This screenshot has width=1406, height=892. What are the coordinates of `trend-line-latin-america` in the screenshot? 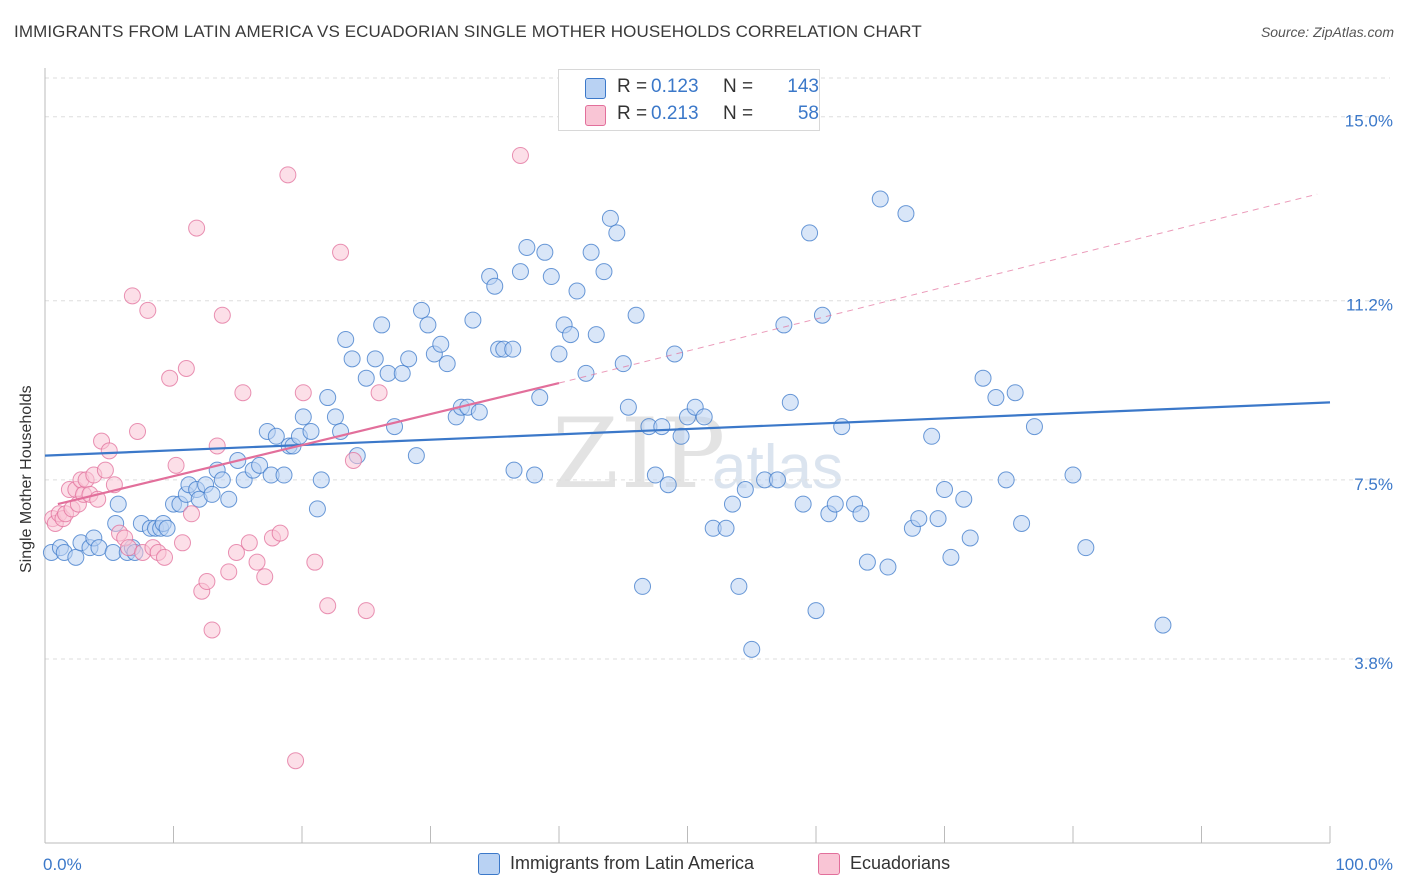 It's located at (687, 429).